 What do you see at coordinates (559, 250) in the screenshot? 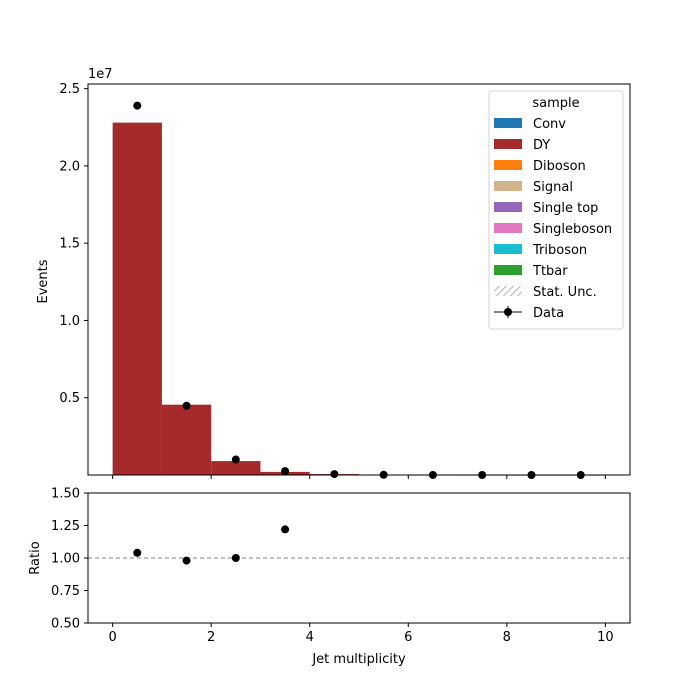
I see `legend-label-triboson: Triboson` at bounding box center [559, 250].